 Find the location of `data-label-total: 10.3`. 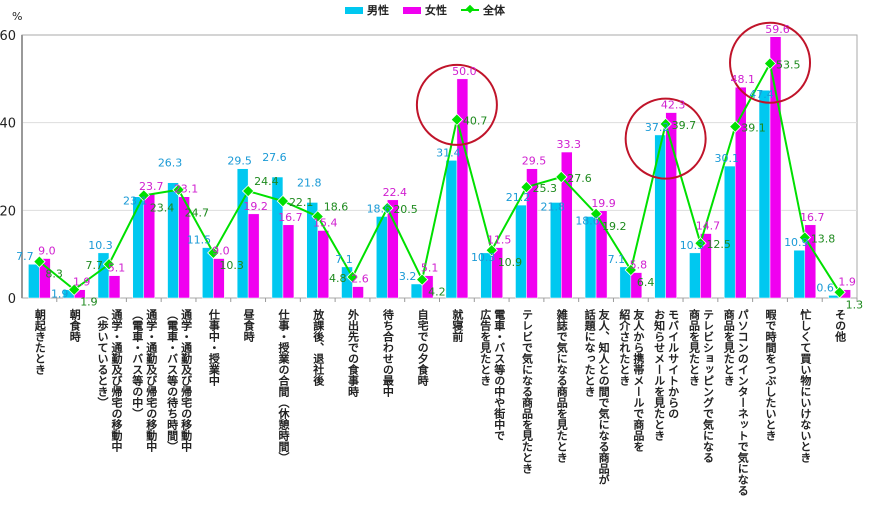

data-label-total: 10.3 is located at coordinates (231, 265).